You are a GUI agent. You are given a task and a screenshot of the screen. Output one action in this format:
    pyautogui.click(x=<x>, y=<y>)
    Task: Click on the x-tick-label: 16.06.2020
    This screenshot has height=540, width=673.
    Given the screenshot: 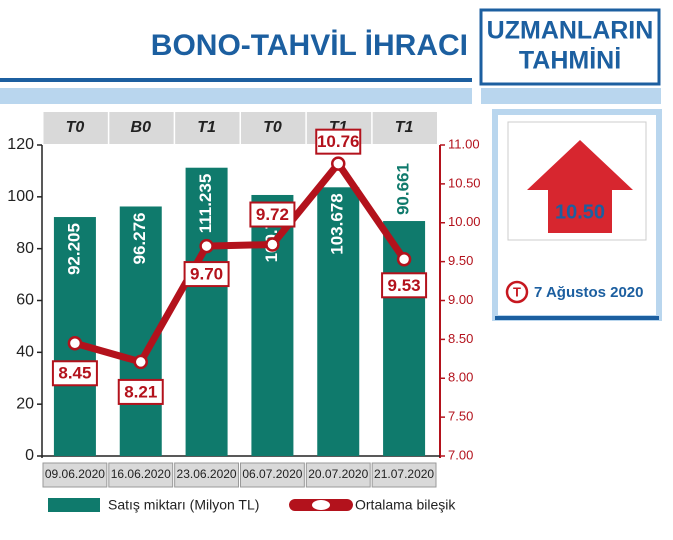 What is the action you would take?
    pyautogui.click(x=141, y=474)
    